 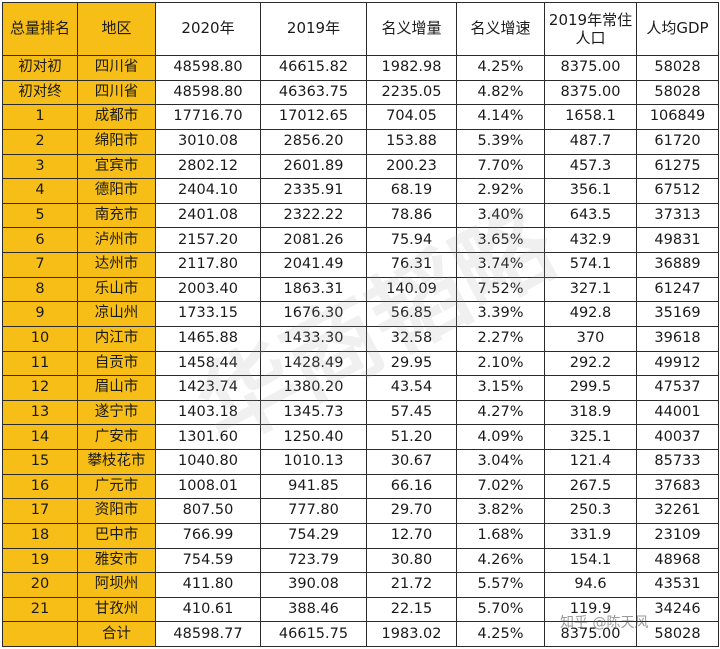 I want to click on table-row: 4 德阳市 2404.10 2335.91 68.19 2.92% 356.1 67512, so click(x=360, y=191).